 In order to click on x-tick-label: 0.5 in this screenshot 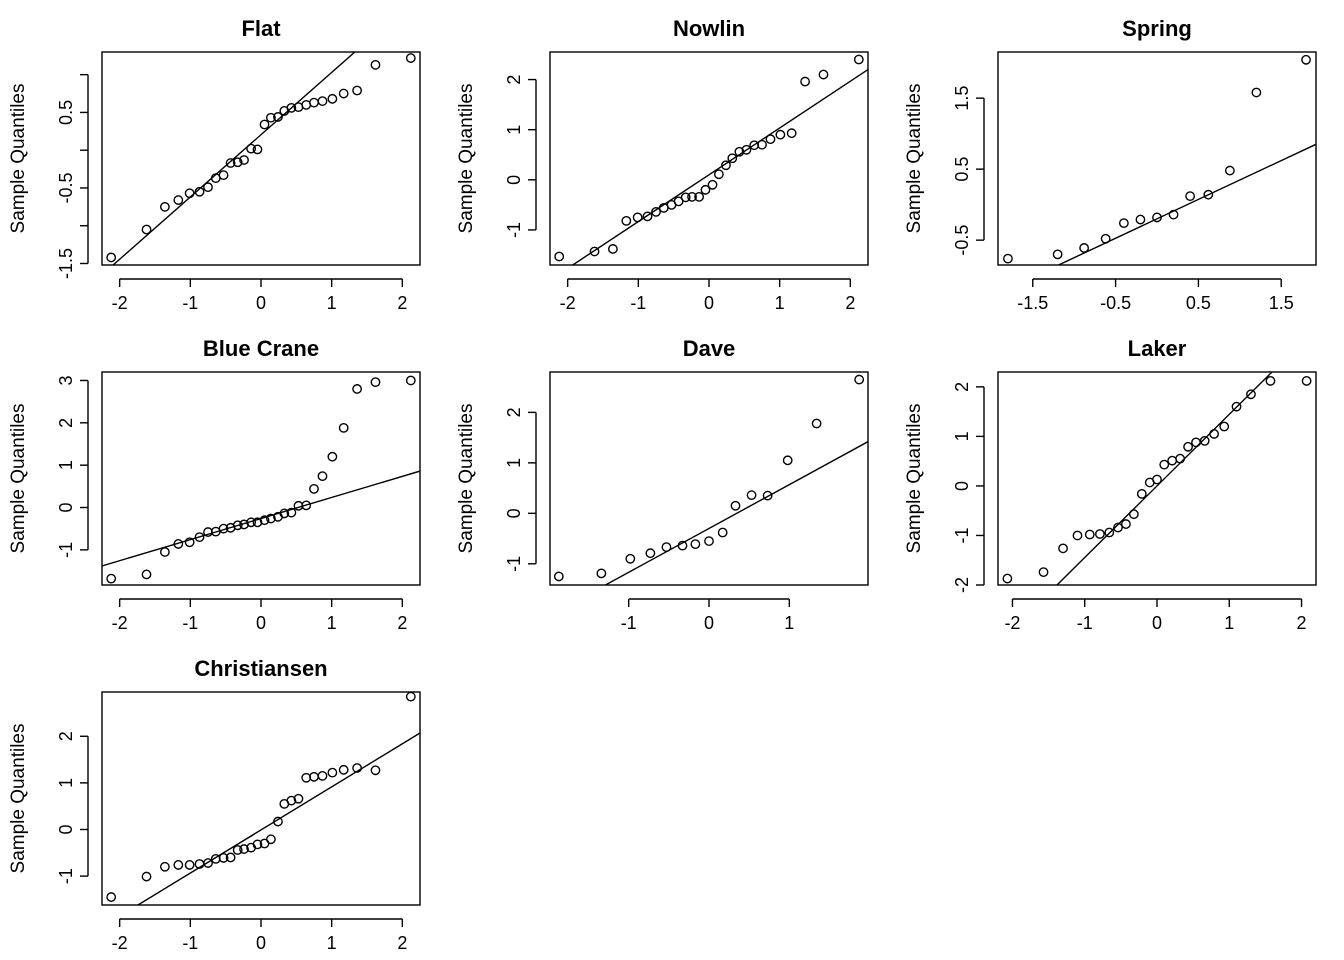, I will do `click(1198, 303)`.